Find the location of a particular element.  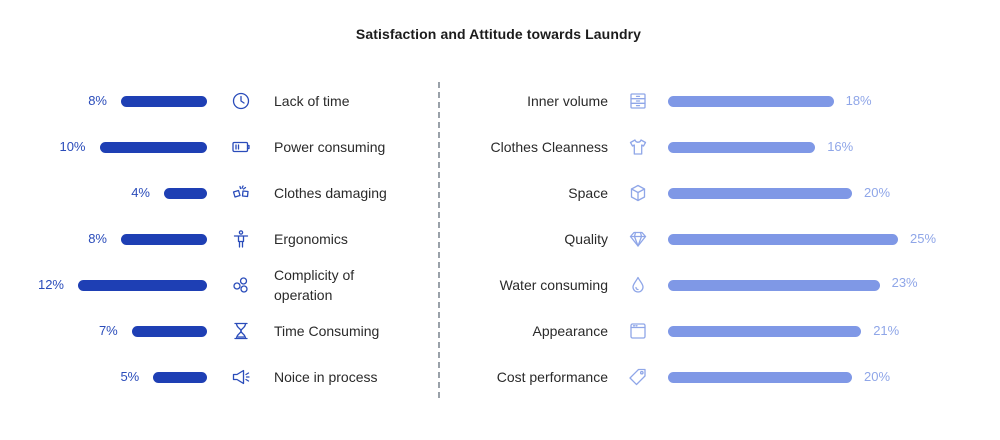

value-label: 16% is located at coordinates (840, 146).